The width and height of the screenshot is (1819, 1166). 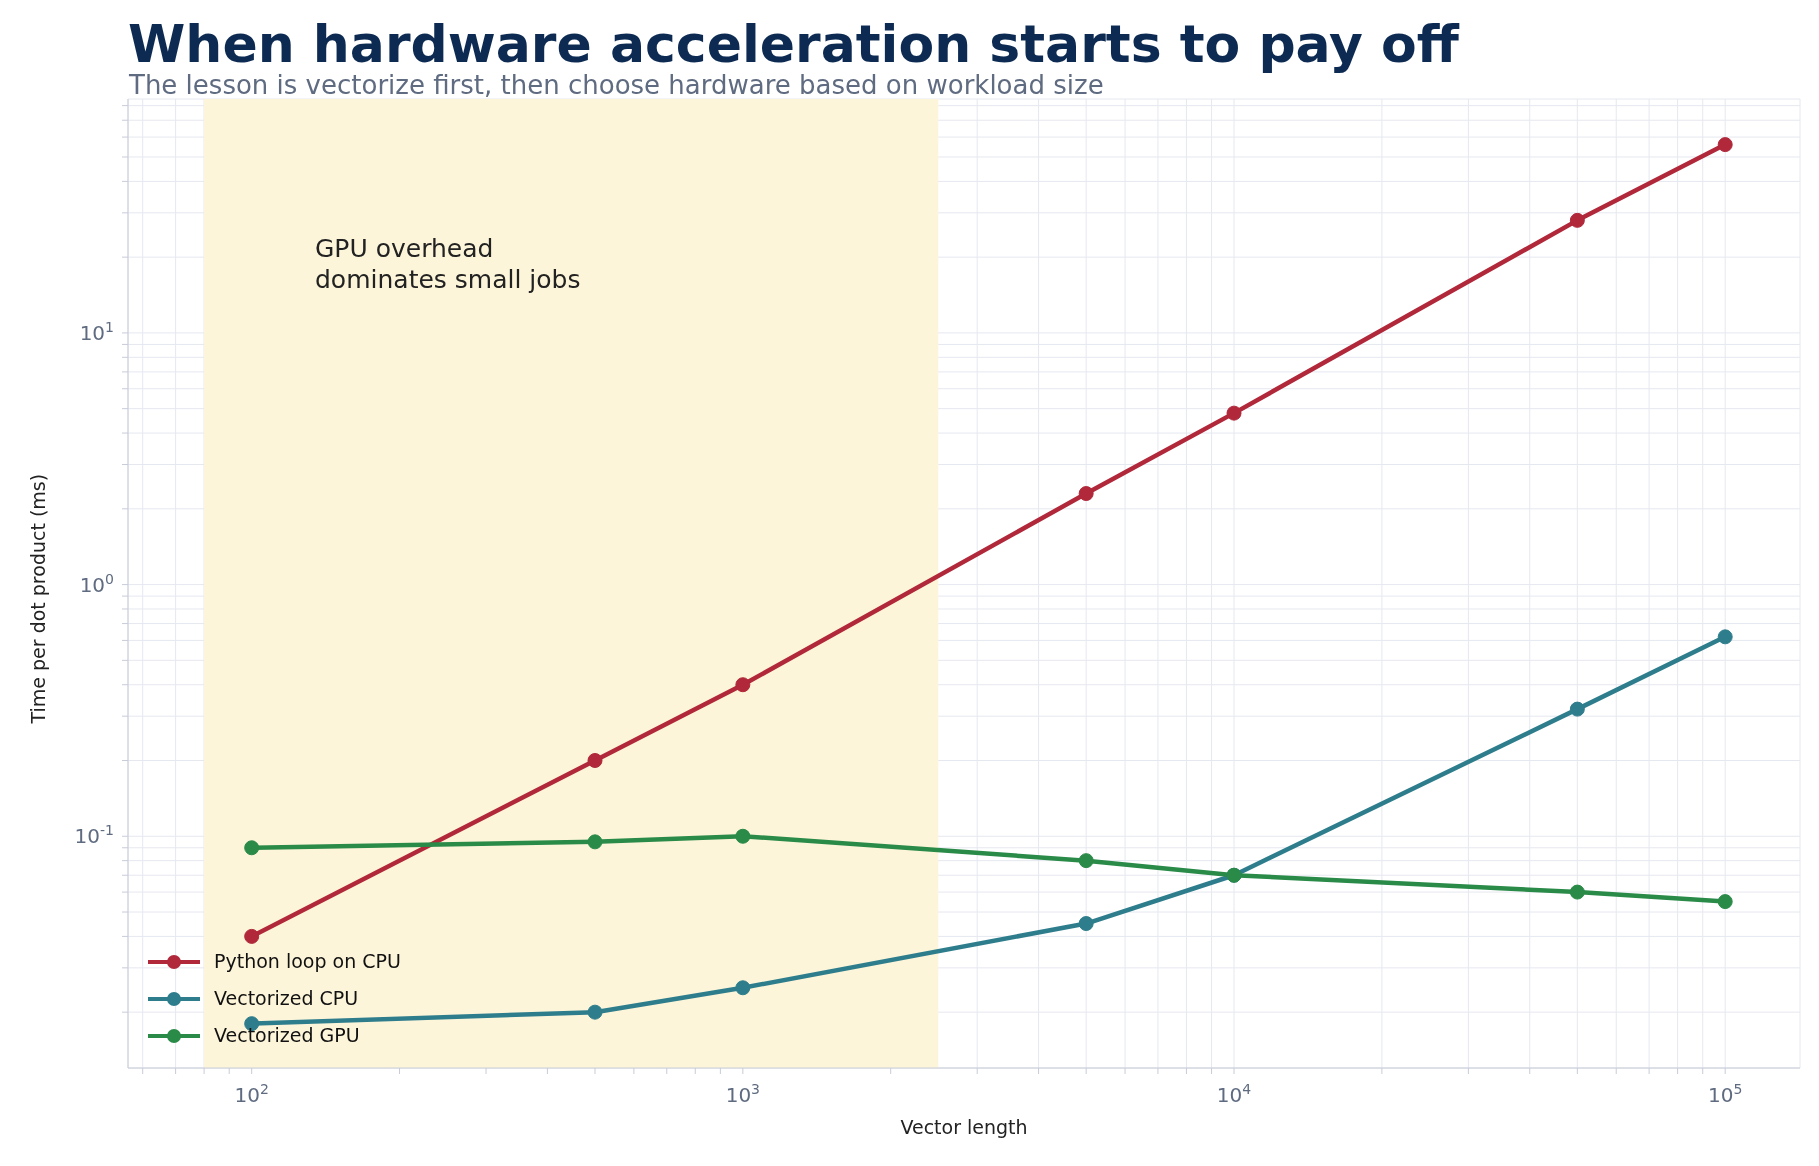 What do you see at coordinates (251, 1094) in the screenshot?
I see `x-tick-label: 10$^{2}$` at bounding box center [251, 1094].